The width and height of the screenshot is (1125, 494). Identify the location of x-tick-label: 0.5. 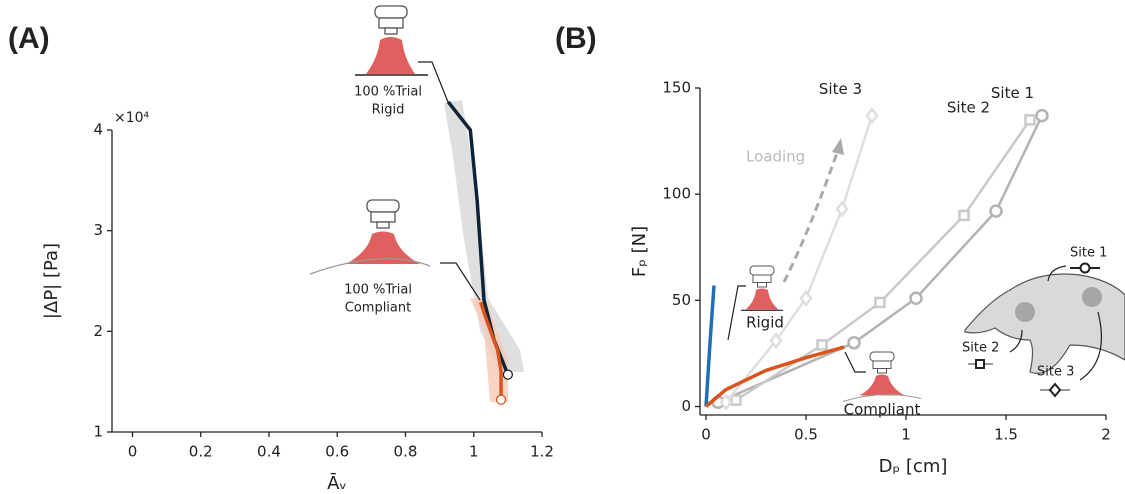
(806, 435).